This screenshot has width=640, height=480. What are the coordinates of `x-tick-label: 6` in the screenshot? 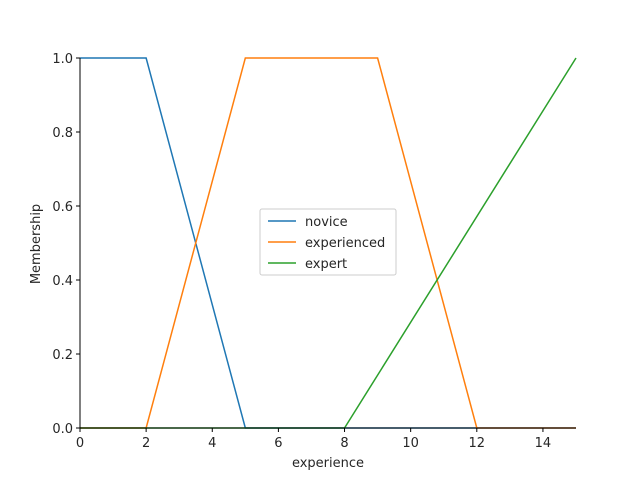 It's located at (278, 443).